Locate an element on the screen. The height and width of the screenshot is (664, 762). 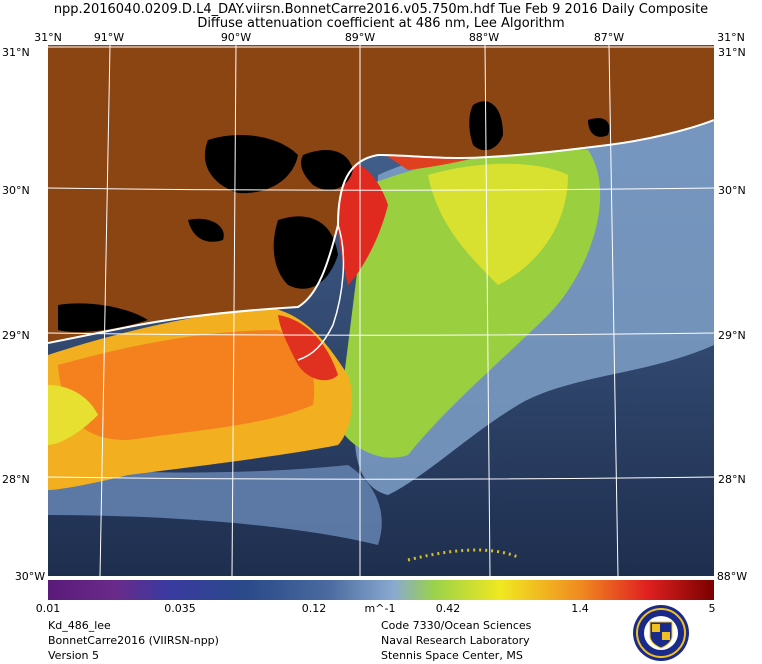
meridian-87w is located at coordinates (613, 310).